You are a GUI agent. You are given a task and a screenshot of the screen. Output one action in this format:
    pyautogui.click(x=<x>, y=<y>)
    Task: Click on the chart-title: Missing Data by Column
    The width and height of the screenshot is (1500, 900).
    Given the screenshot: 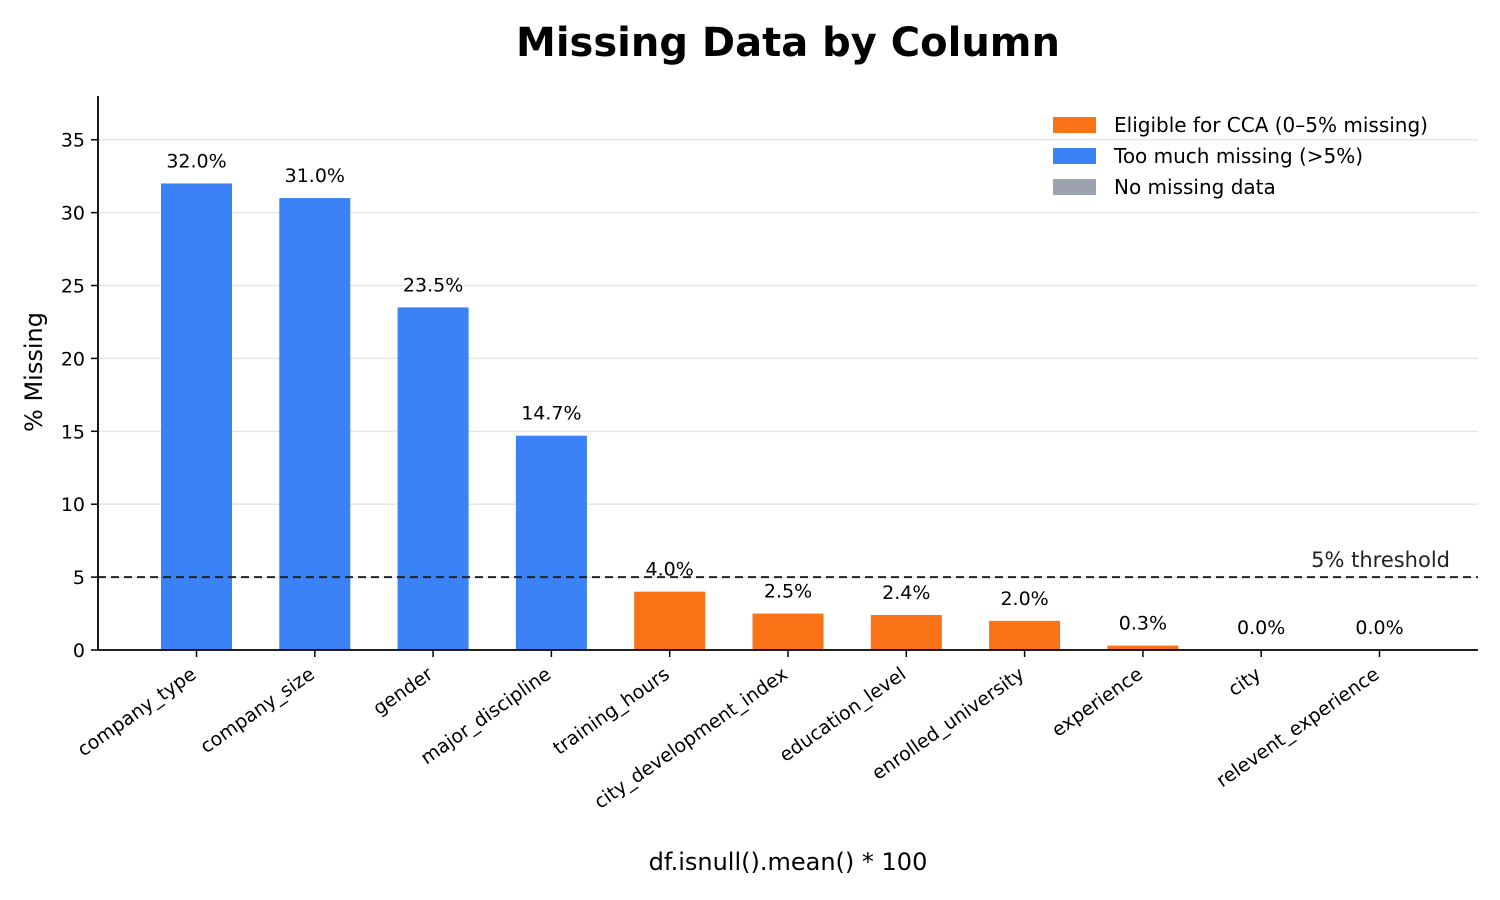 What is the action you would take?
    pyautogui.click(x=788, y=43)
    